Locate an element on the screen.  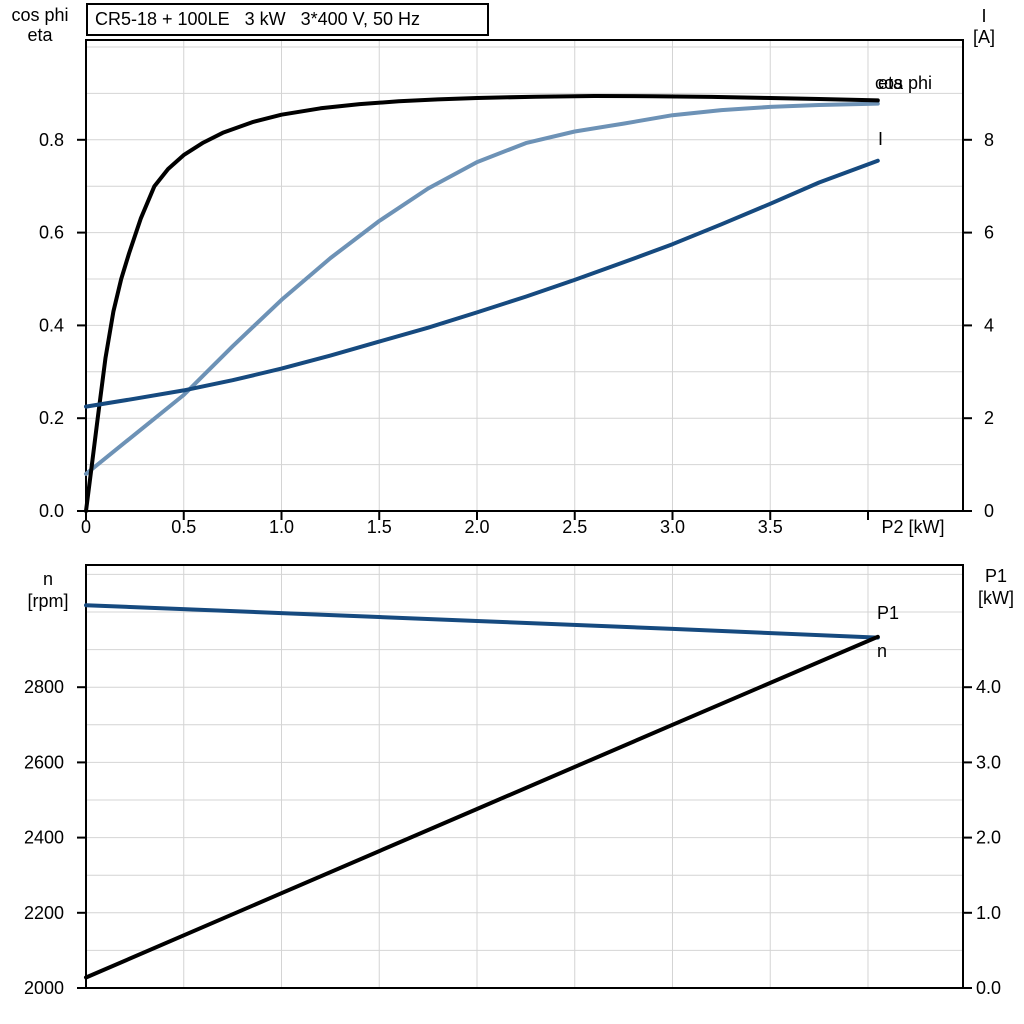
right-axis-title: [kW] is located at coordinates (996, 598).